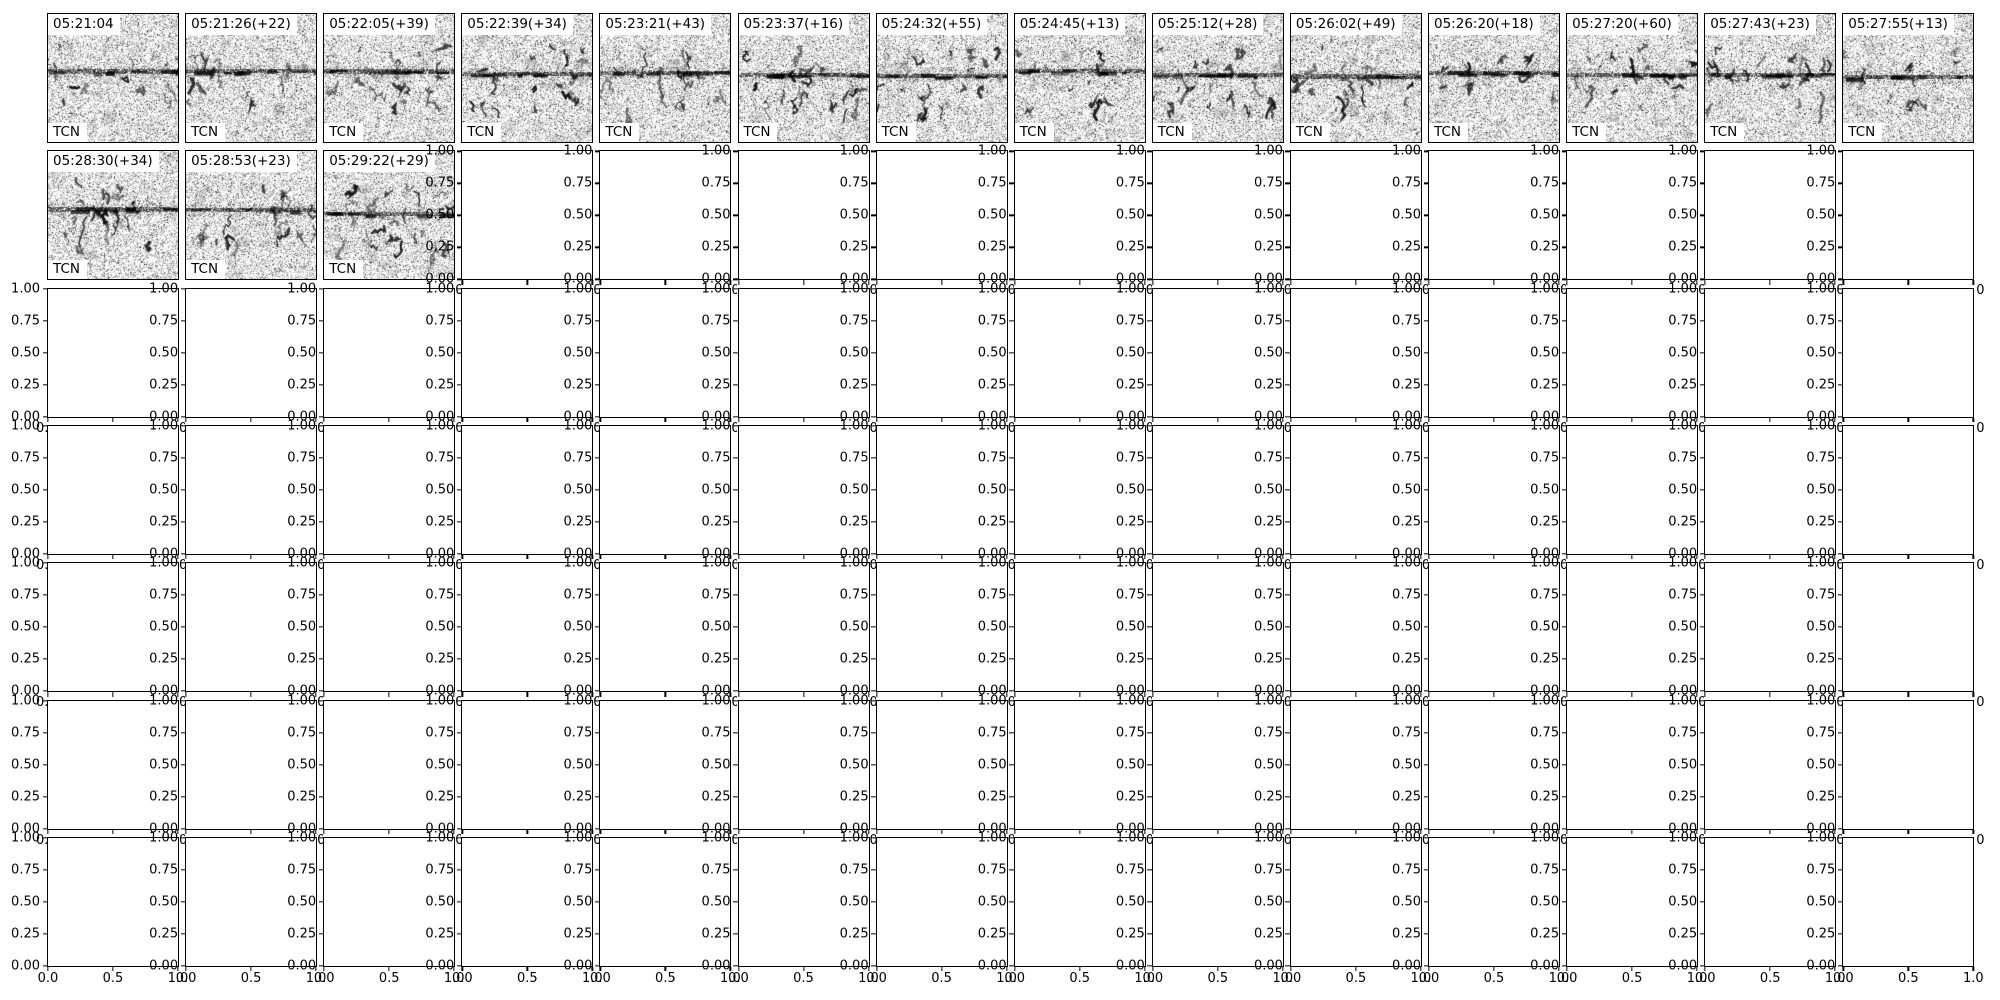 The image size is (2000, 1000). I want to click on panel-timestamp: 05:23:21(+43), so click(656, 25).